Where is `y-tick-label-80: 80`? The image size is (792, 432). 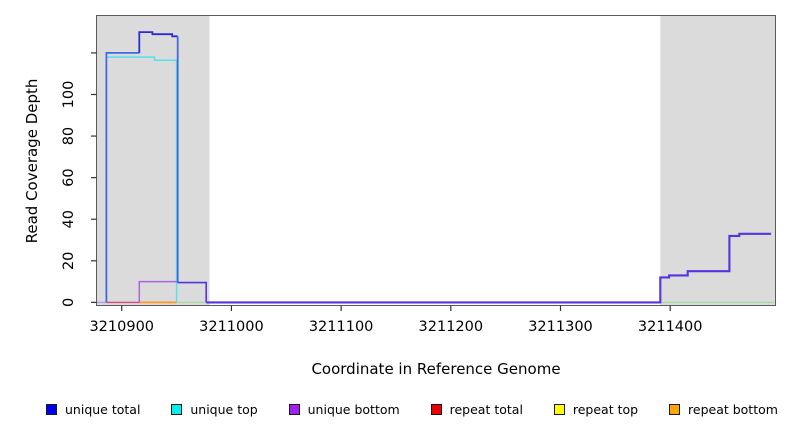 y-tick-label-80: 80 is located at coordinates (69, 136).